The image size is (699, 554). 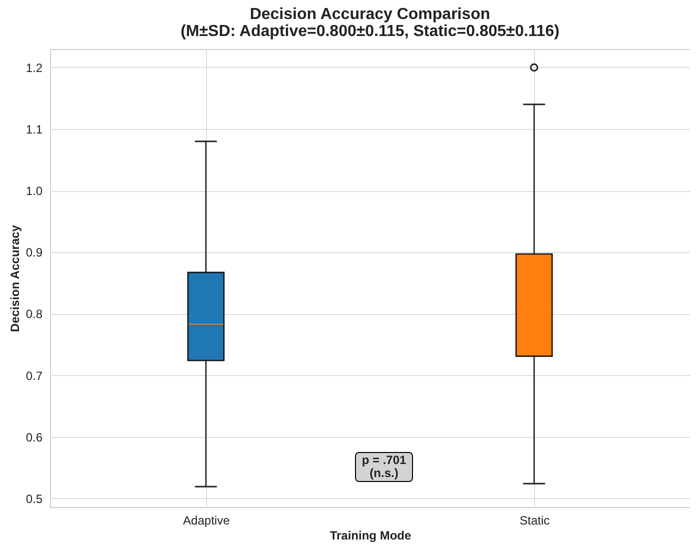 What do you see at coordinates (34, 67) in the screenshot?
I see `y-tick-label: 1.2` at bounding box center [34, 67].